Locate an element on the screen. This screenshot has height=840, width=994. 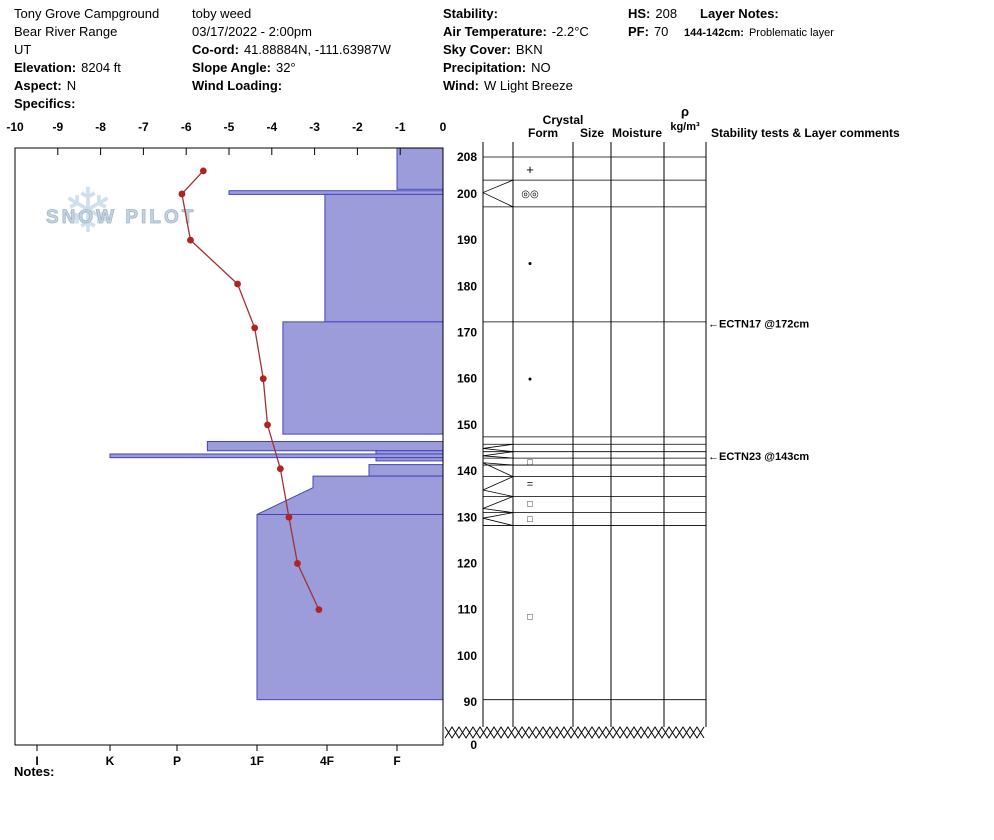
specifics-row: Specifics: is located at coordinates (86, 104).